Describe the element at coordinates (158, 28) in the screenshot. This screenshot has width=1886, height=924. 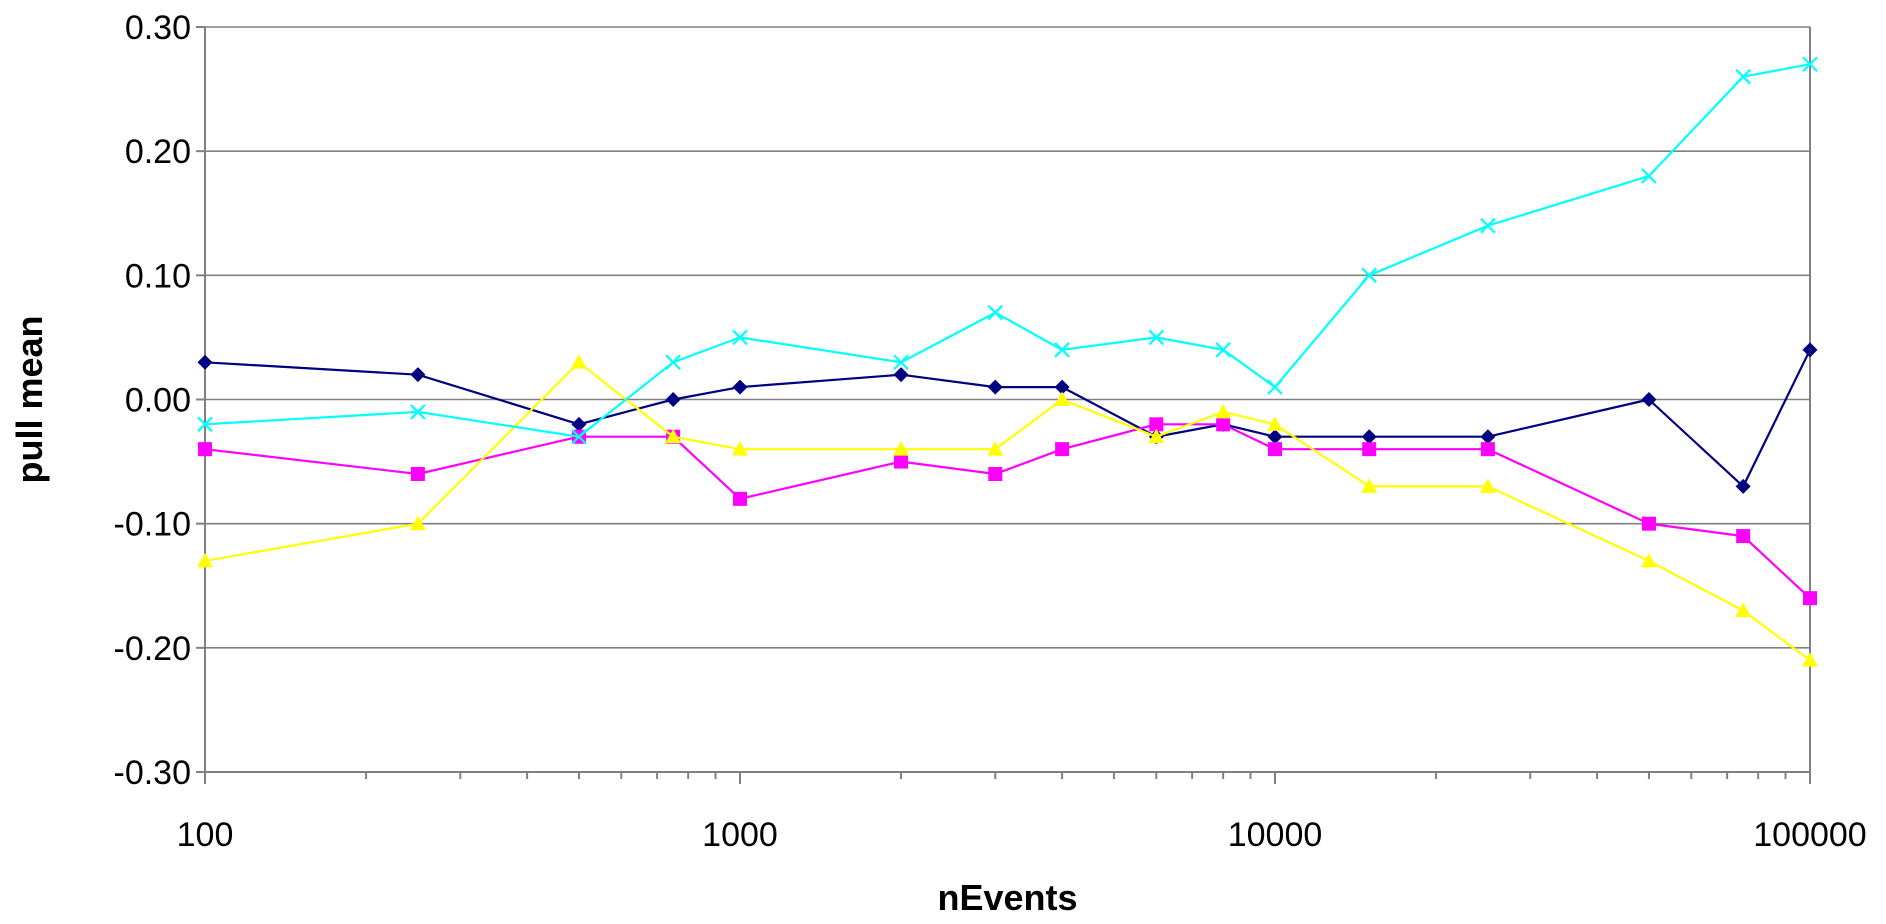
I see `y-tick-label: 0.30` at that location.